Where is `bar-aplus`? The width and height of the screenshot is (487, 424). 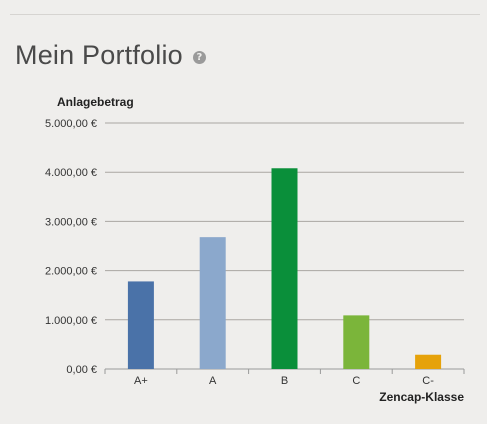
bar-aplus is located at coordinates (140, 325).